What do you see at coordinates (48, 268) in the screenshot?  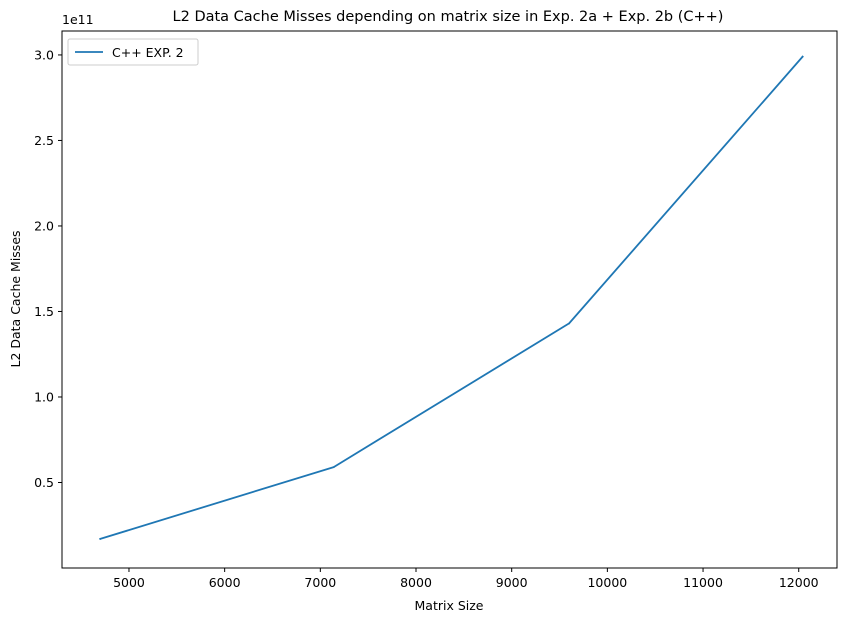 I see `y-axis: 0.5 1.0 1.5 2.0 2.5 3.0` at bounding box center [48, 268].